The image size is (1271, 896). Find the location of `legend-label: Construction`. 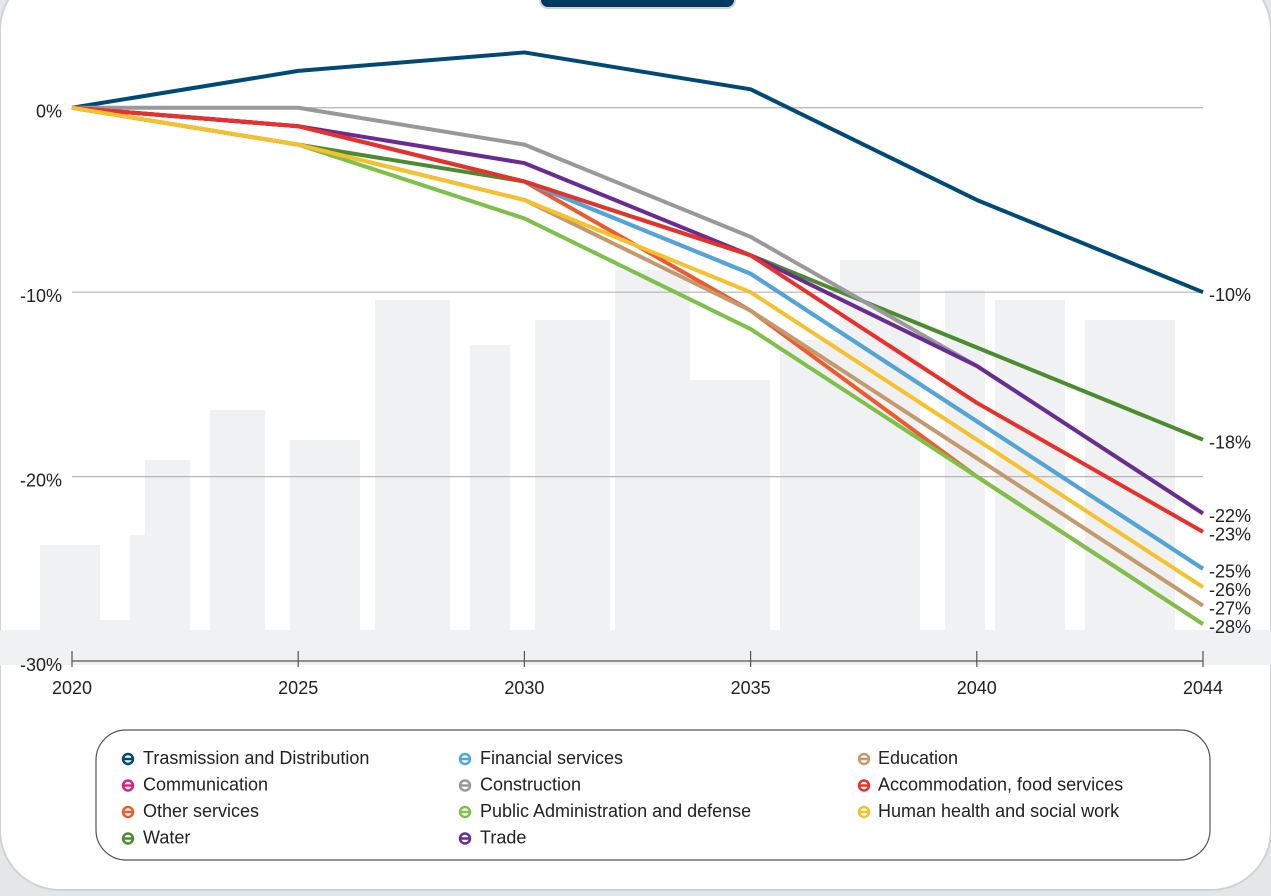

legend-label: Construction is located at coordinates (530, 784).